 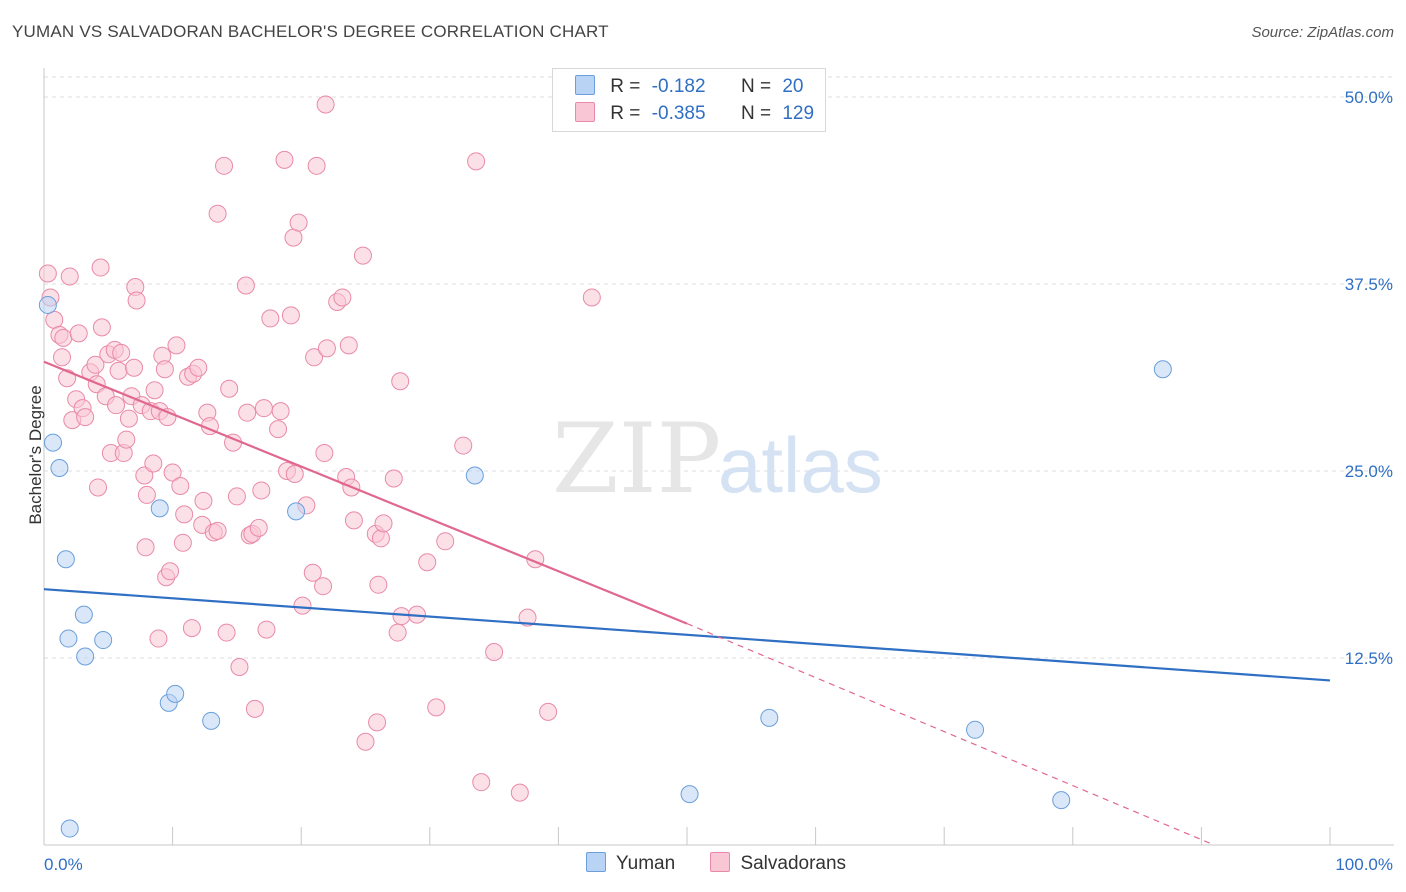 I want to click on watermark: ZIP atlas, so click(x=717, y=459).